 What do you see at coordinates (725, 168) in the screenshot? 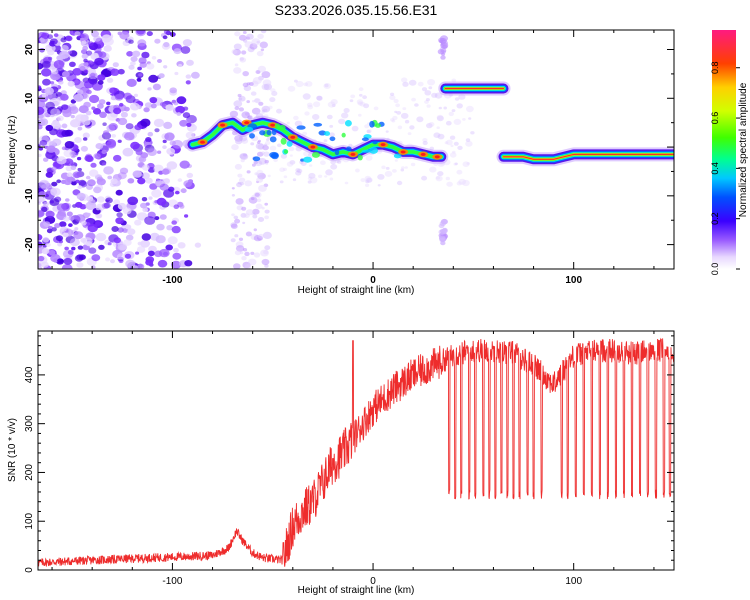
I see `colorbar-axis: 0.0 0.2 0.4 0.6 0.8` at bounding box center [725, 168].